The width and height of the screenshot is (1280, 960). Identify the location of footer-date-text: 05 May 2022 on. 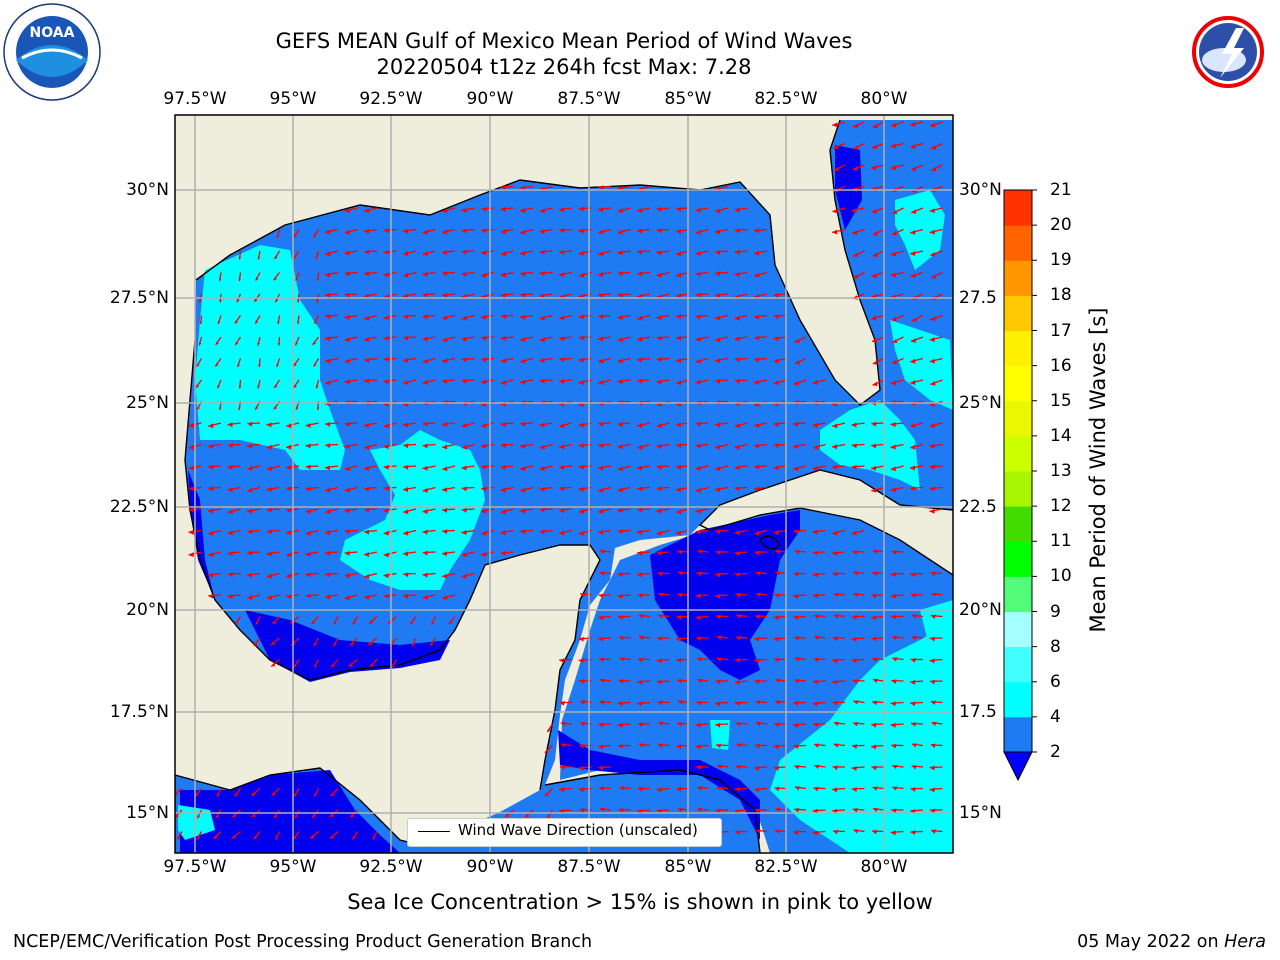
(1151, 942).